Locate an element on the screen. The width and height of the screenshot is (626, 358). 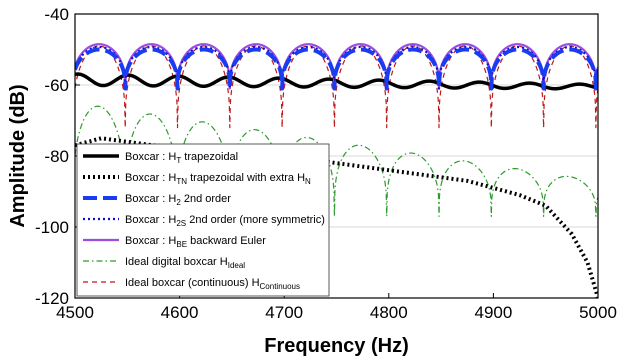
legend-label: Boxcar : HT trapezoidal is located at coordinates (181, 158).